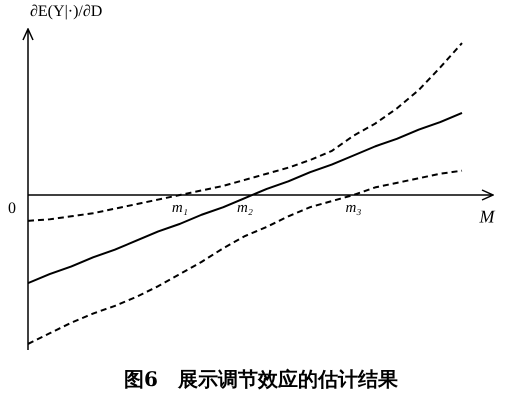 This screenshot has height=410, width=522. I want to click on x-tick-label: m₁, so click(180, 208).